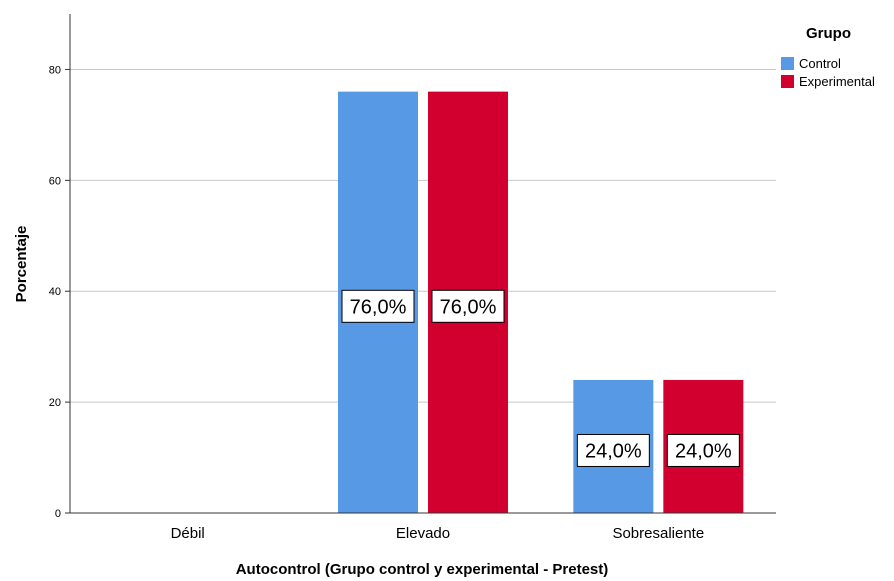 This screenshot has width=894, height=581. Describe the element at coordinates (58, 514) in the screenshot. I see `y-tick-label: 0` at that location.